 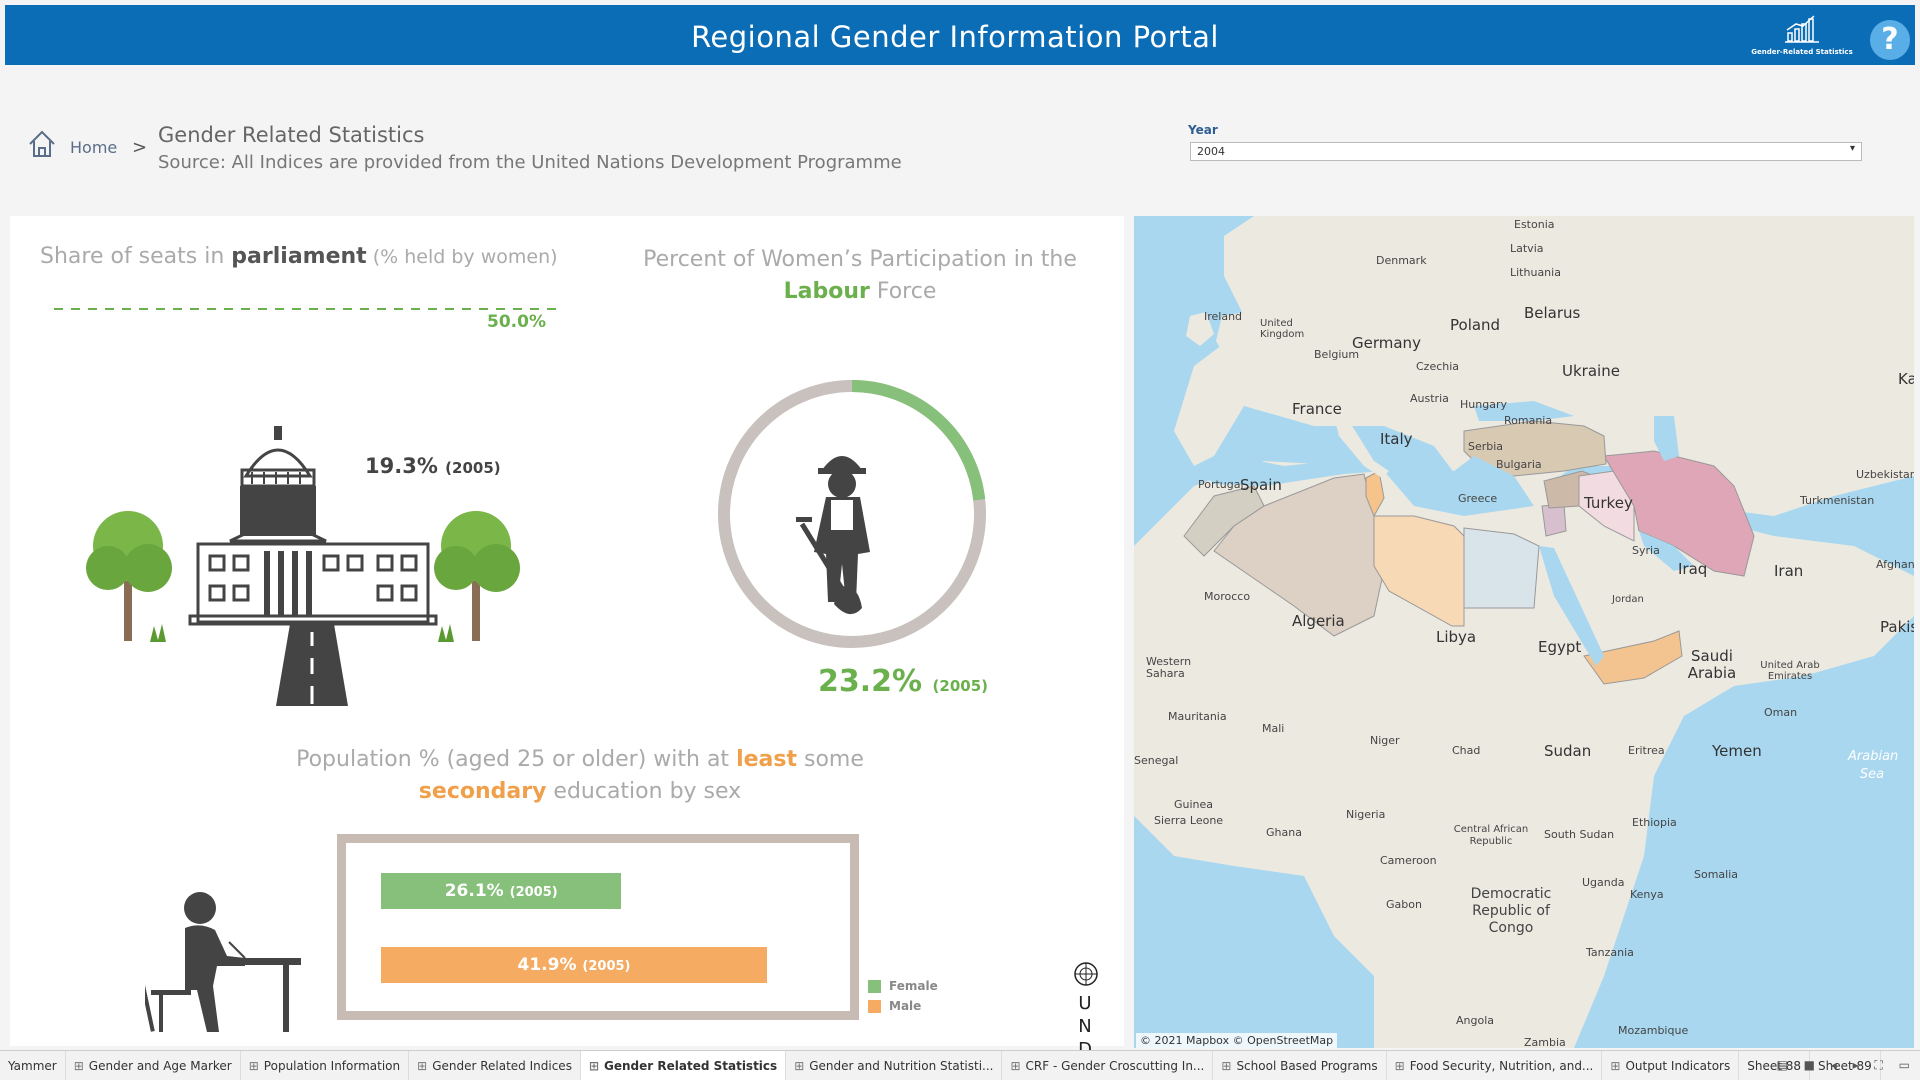 What do you see at coordinates (1156, 760) in the screenshot?
I see `map-label-senegal: Senegal` at bounding box center [1156, 760].